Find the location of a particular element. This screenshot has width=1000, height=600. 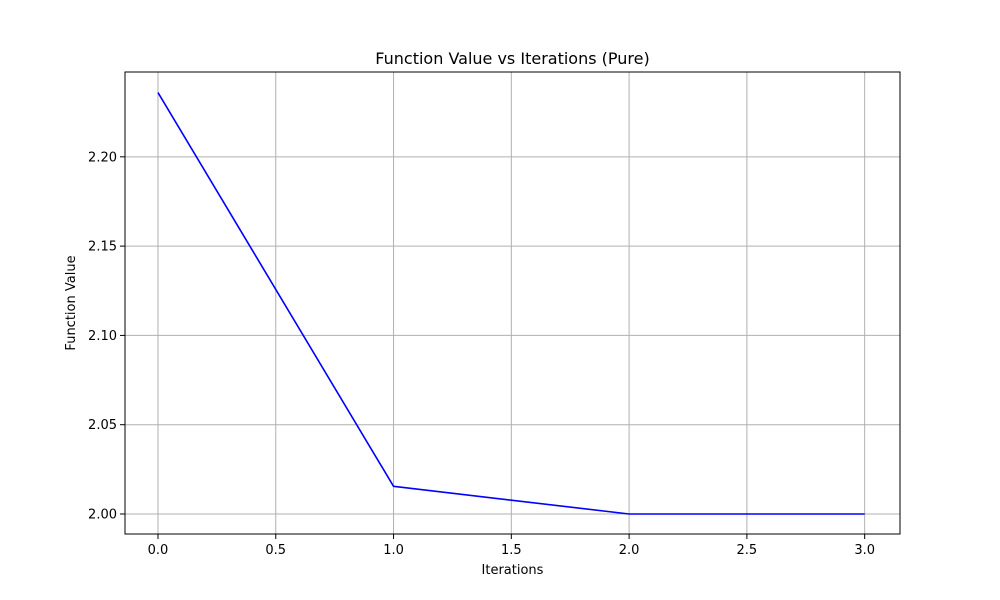

x-tick-label: 1.0 is located at coordinates (393, 550).